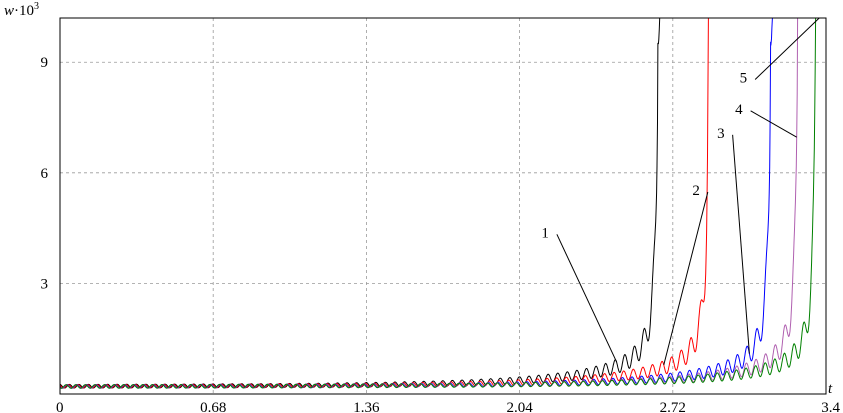 This screenshot has height=413, width=843. Describe the element at coordinates (739, 110) in the screenshot. I see `curve-label-4: 4` at that location.